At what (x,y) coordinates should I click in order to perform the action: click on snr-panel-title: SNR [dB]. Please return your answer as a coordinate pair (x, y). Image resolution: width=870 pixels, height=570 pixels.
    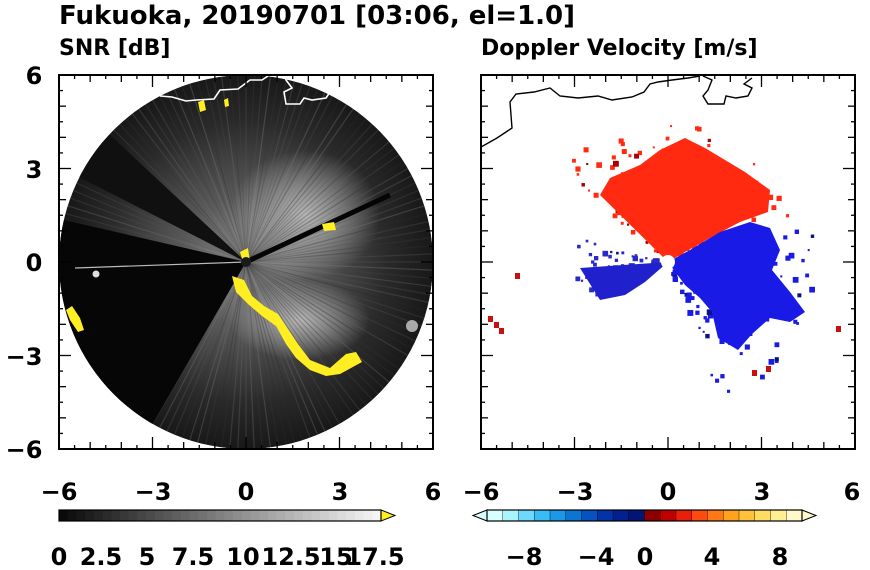
    Looking at the image, I should click on (114, 48).